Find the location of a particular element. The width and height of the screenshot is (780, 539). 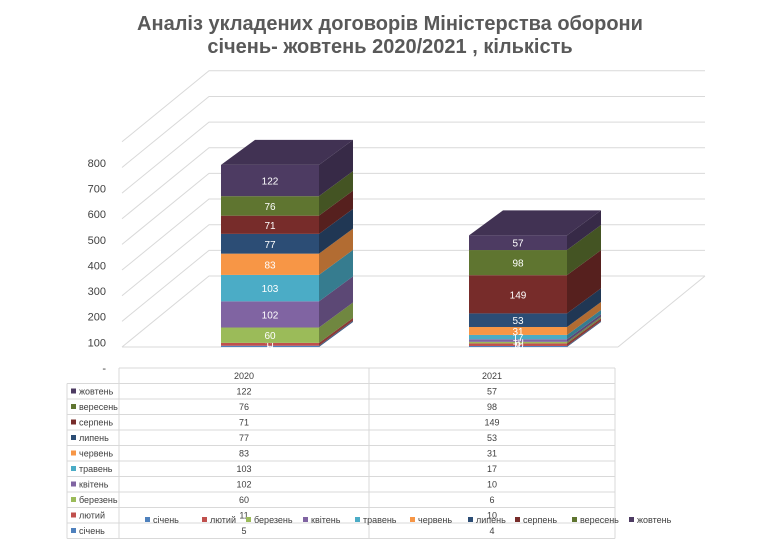

data-label: 98 is located at coordinates (518, 264).